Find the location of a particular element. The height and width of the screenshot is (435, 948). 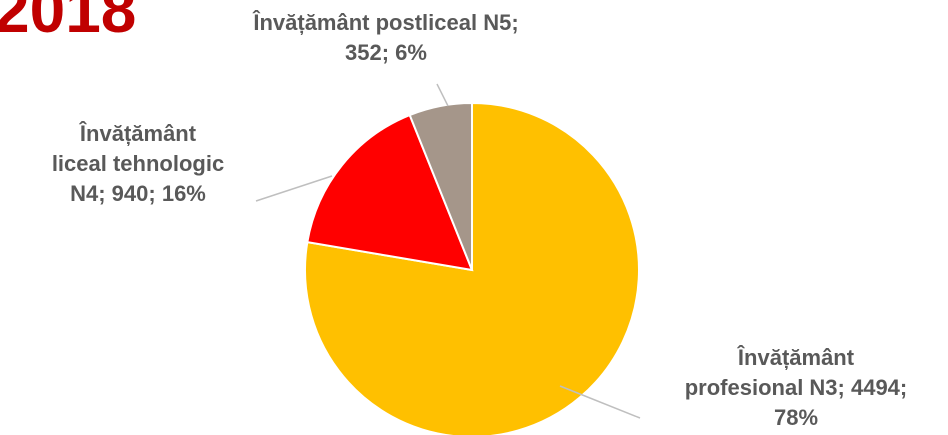

pie-slice-n4 is located at coordinates (390, 192).